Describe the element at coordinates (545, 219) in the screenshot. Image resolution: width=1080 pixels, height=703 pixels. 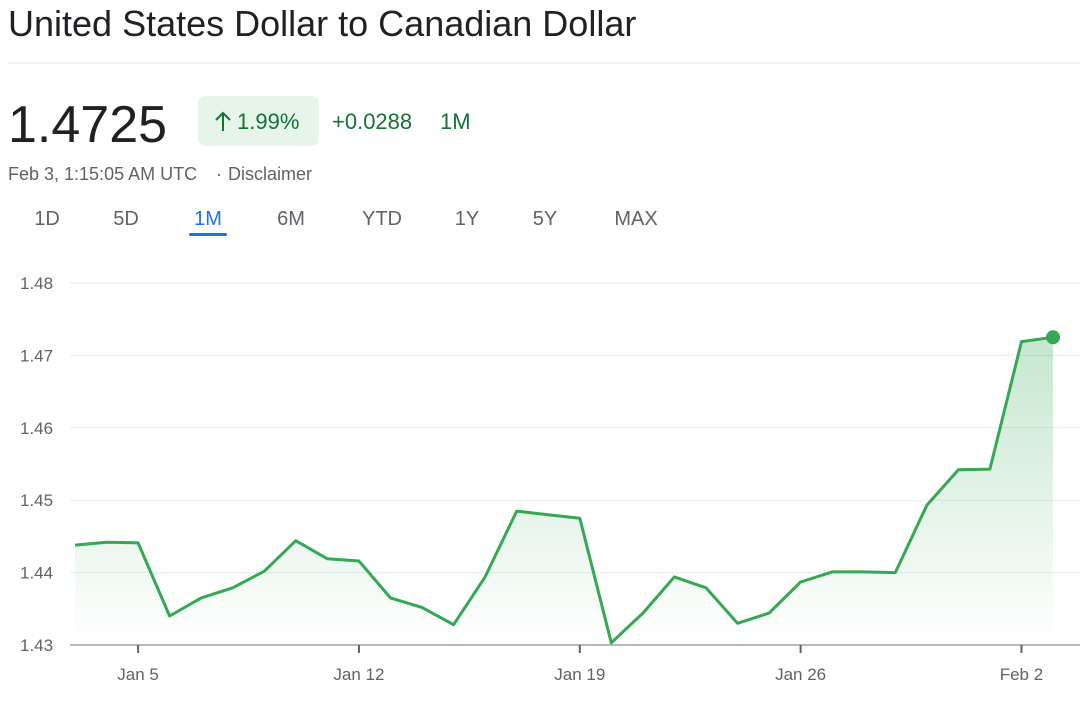
I see `range-tab: 5Y` at that location.